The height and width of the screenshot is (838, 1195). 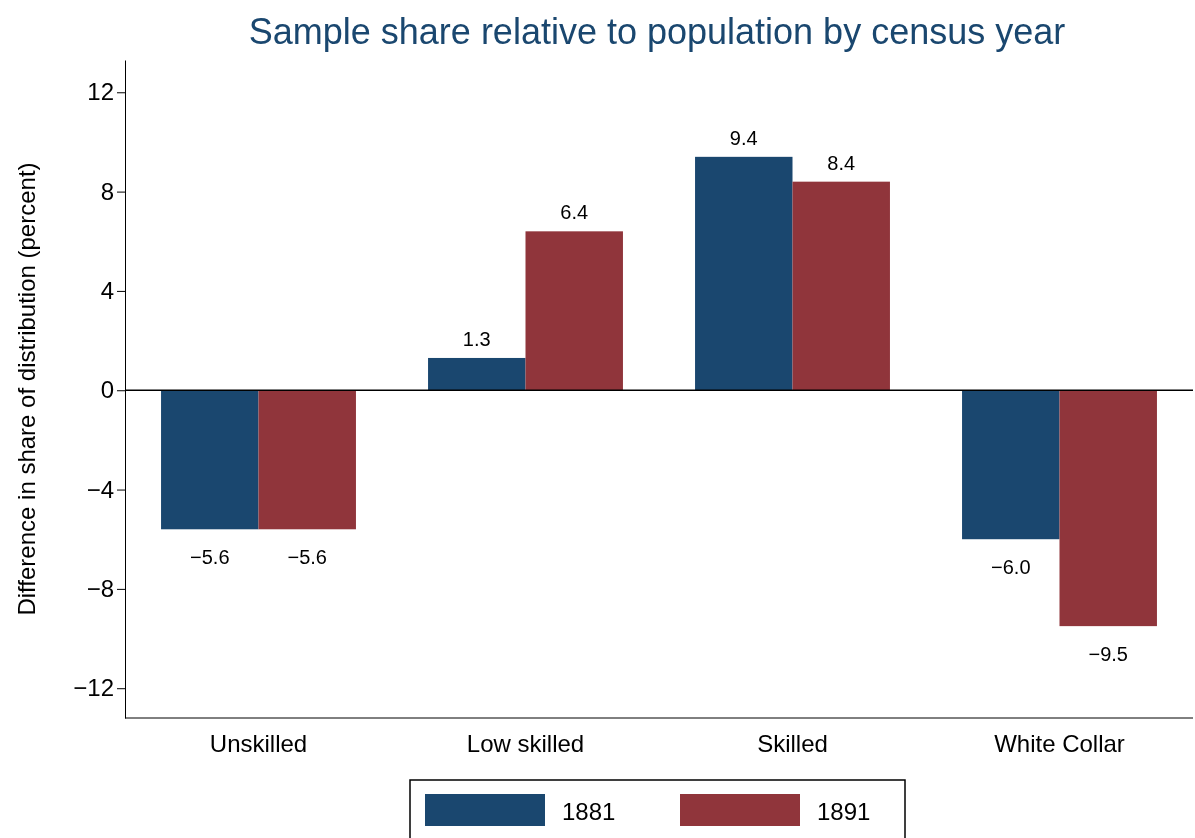 I want to click on data-label: −9.5, so click(x=1108, y=654).